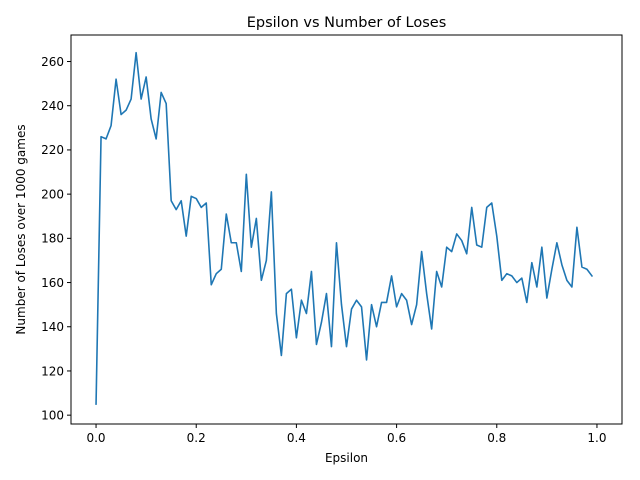 Image resolution: width=640 pixels, height=480 pixels. Describe the element at coordinates (52, 327) in the screenshot. I see `y-tick-label: 140` at that location.